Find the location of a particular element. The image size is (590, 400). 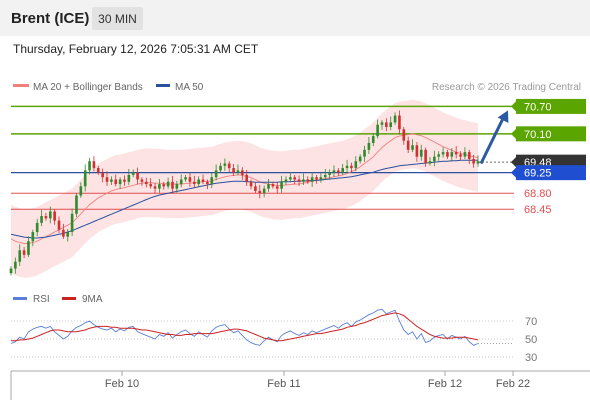

legend-ma20-label: MA 20 + Bollinger Bands is located at coordinates (88, 87).